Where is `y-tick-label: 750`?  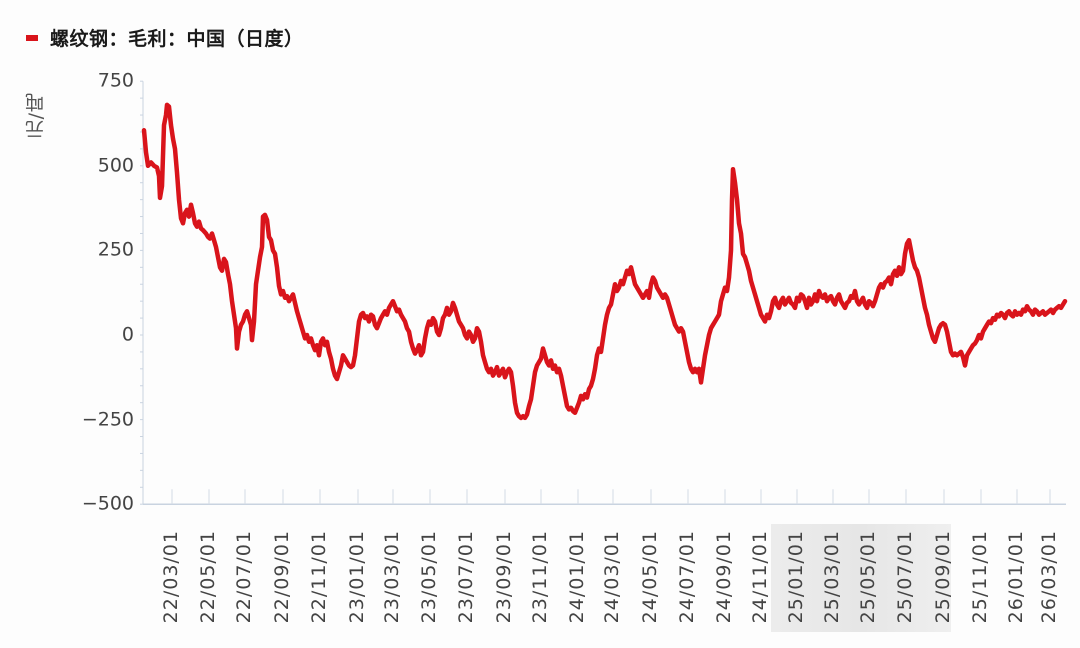 y-tick-label: 750 is located at coordinates (115, 80).